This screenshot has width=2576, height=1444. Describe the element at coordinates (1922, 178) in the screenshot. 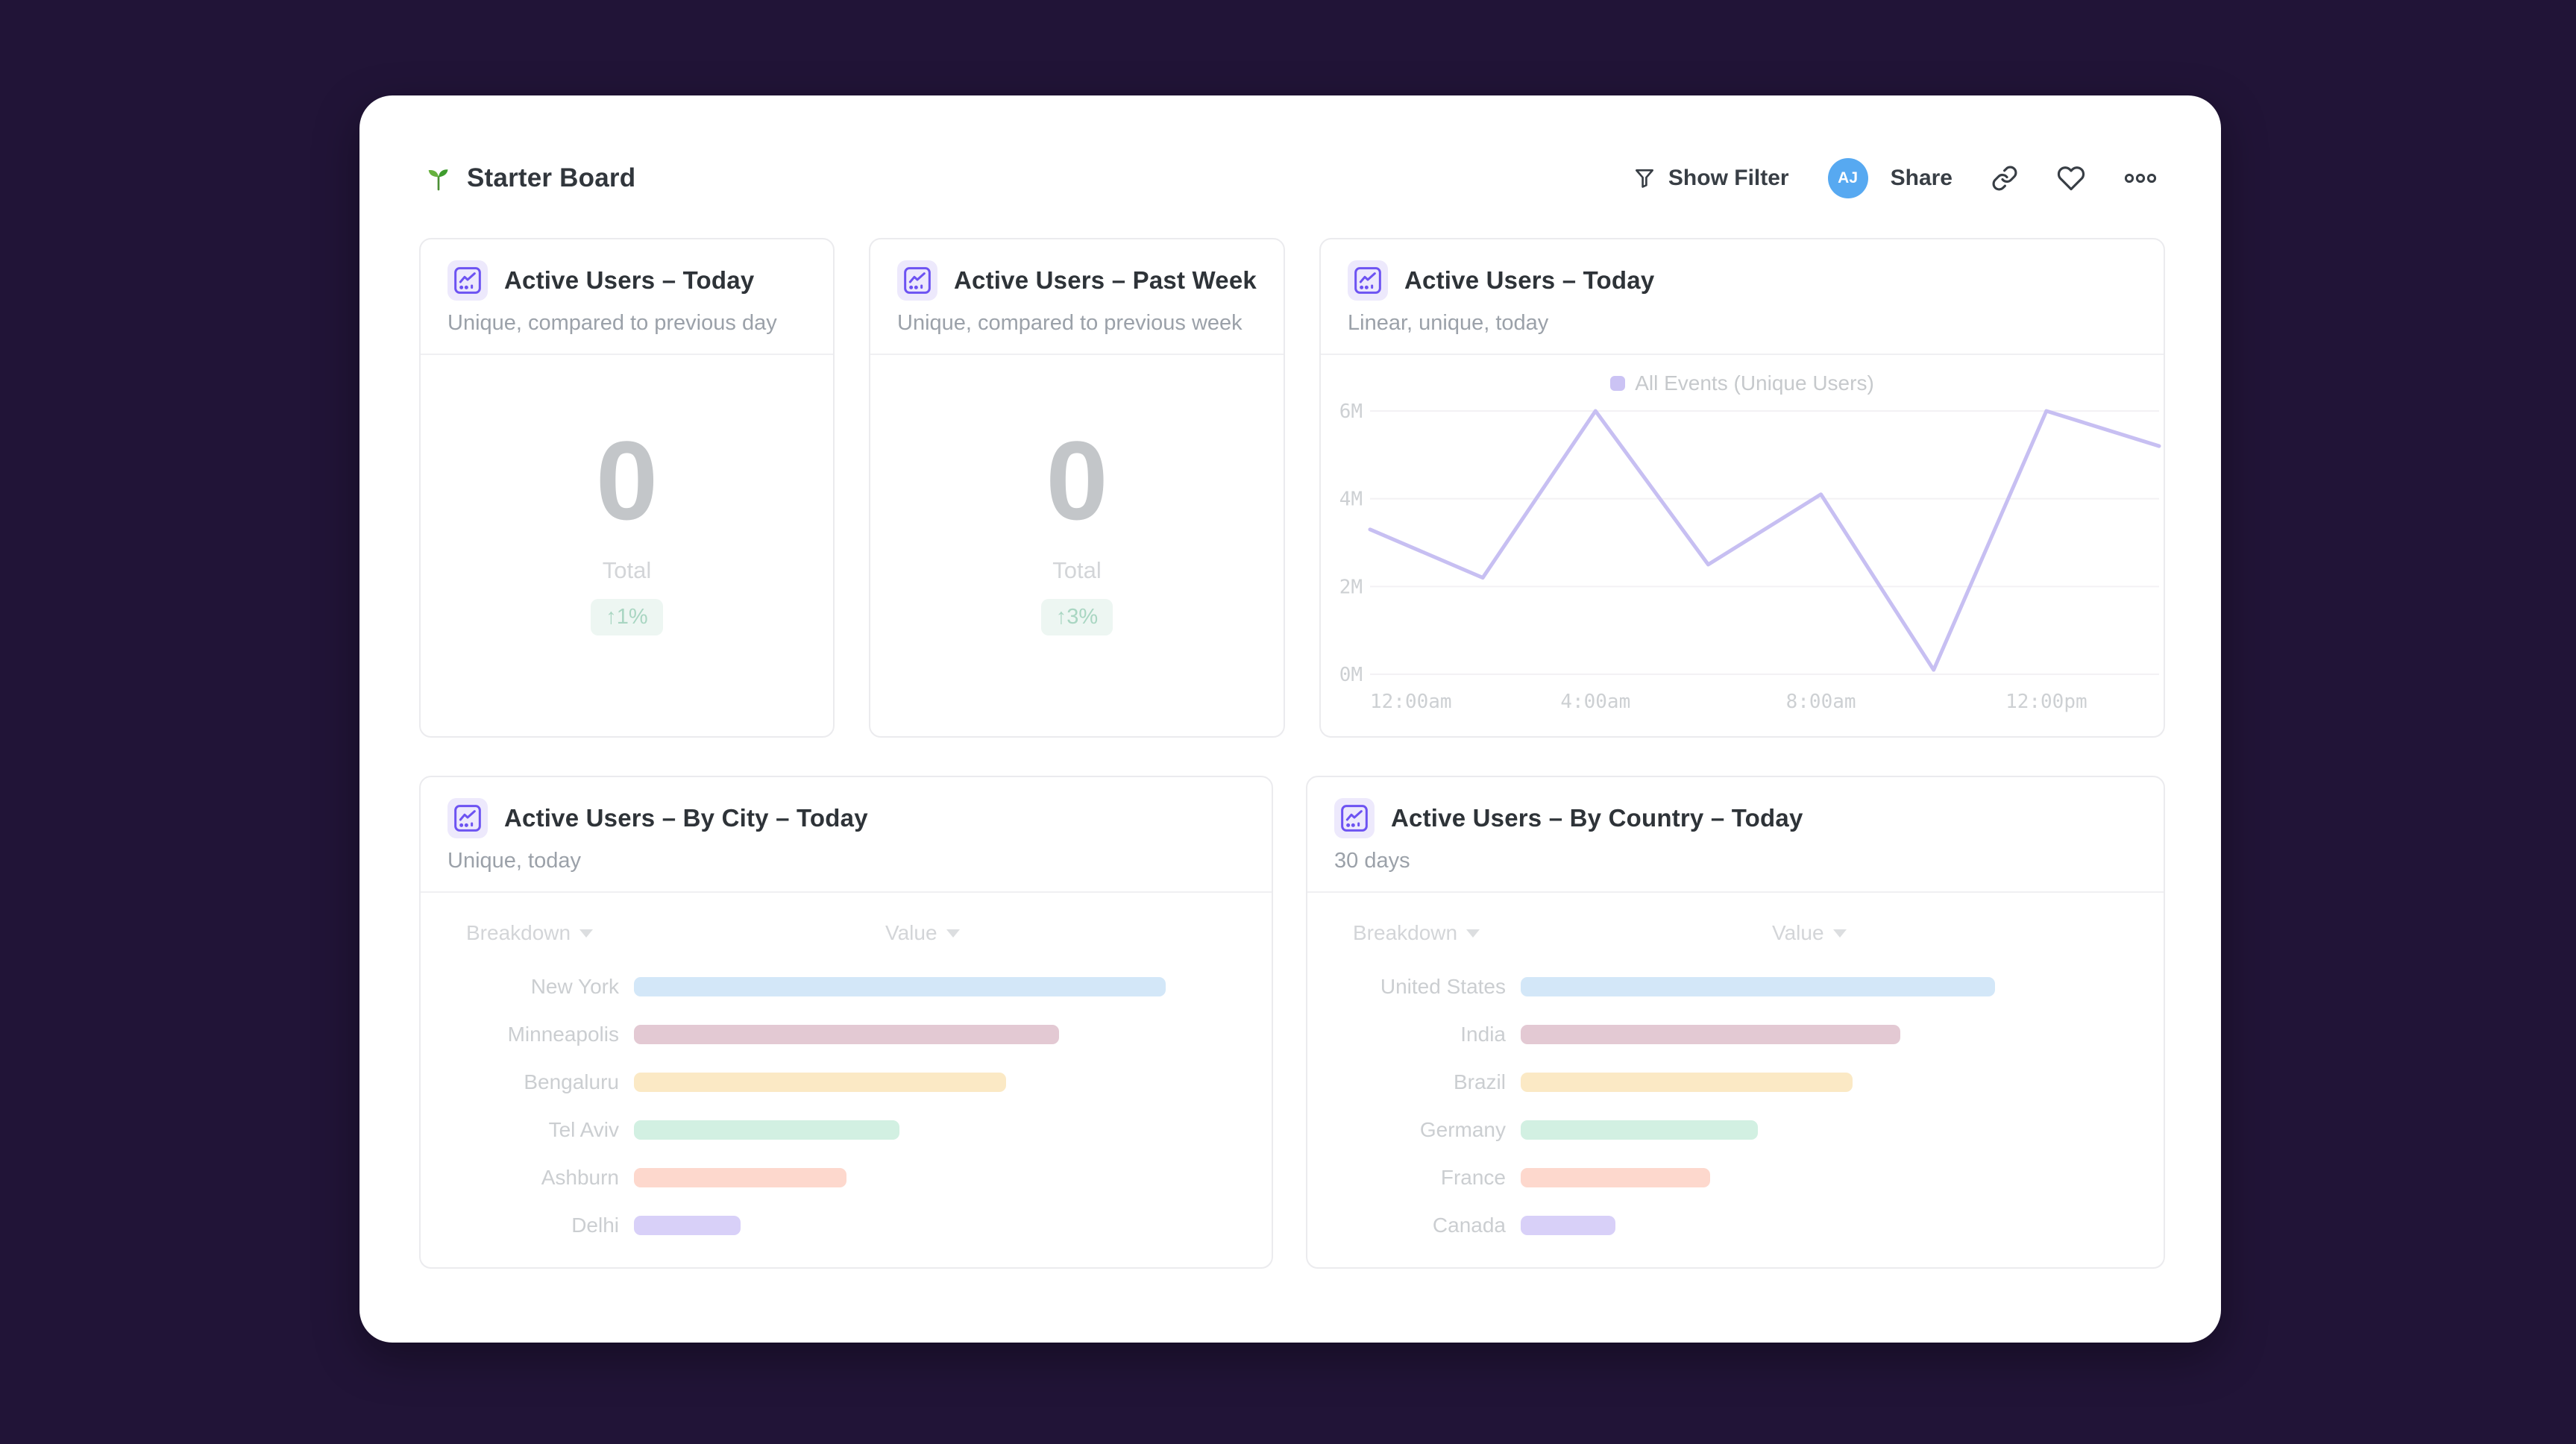

I see `share-button: Share` at that location.